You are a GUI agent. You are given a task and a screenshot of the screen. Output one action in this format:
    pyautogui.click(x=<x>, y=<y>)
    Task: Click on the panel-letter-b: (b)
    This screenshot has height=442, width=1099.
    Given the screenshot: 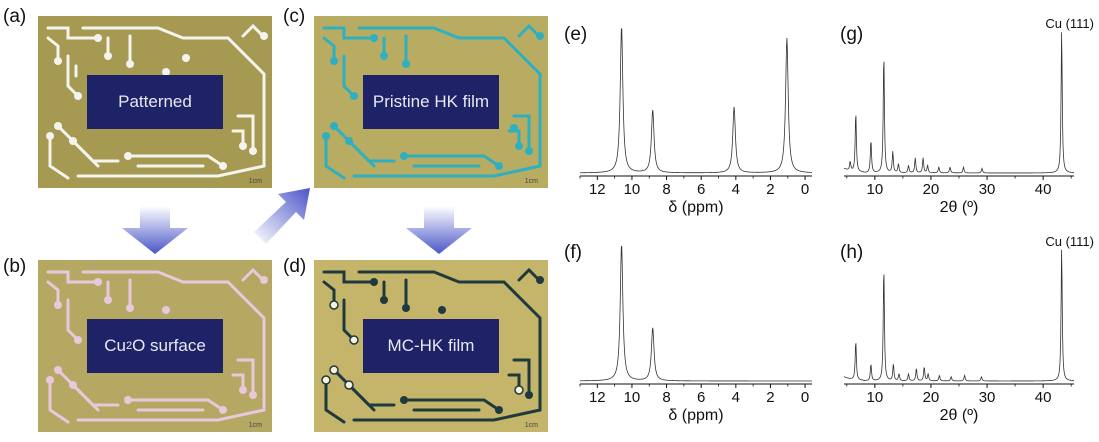 What is the action you would take?
    pyautogui.click(x=15, y=266)
    